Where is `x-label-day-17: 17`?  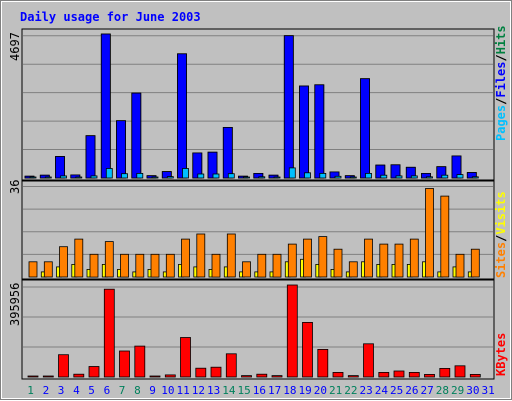
x-label-day-17: 17 is located at coordinates (274, 390).